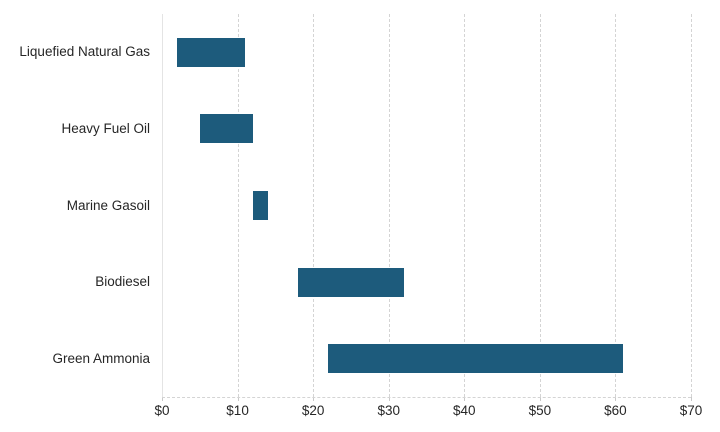 This screenshot has width=720, height=432. Describe the element at coordinates (237, 410) in the screenshot. I see `x-tick-label: $10` at that location.